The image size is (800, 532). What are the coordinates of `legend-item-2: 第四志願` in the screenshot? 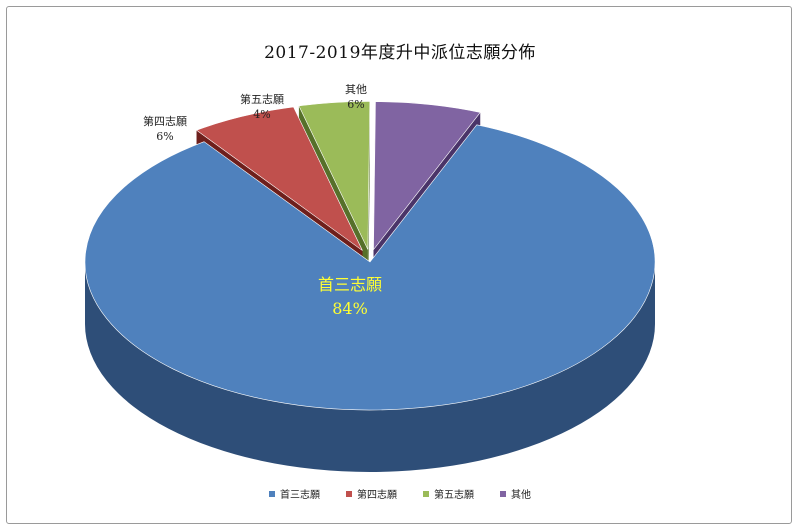 It's located at (371, 493).